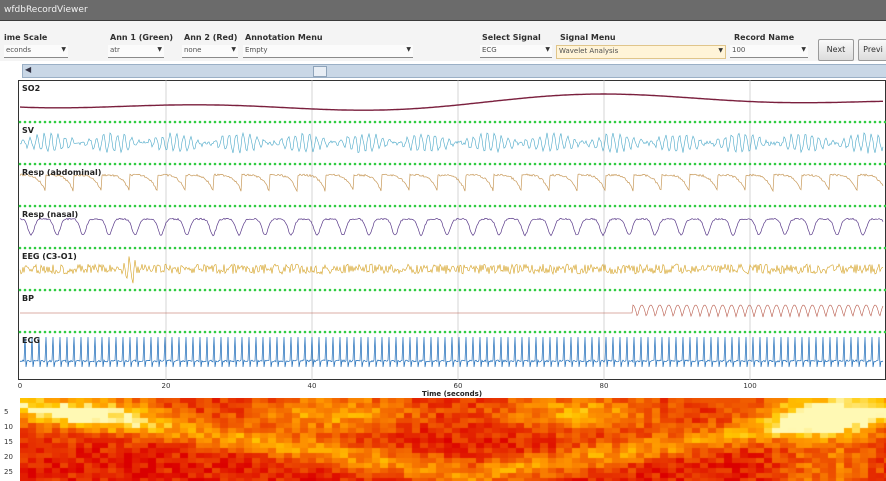 The width and height of the screenshot is (886, 481). What do you see at coordinates (320, 71) in the screenshot?
I see `scrollbar-thumb` at bounding box center [320, 71].